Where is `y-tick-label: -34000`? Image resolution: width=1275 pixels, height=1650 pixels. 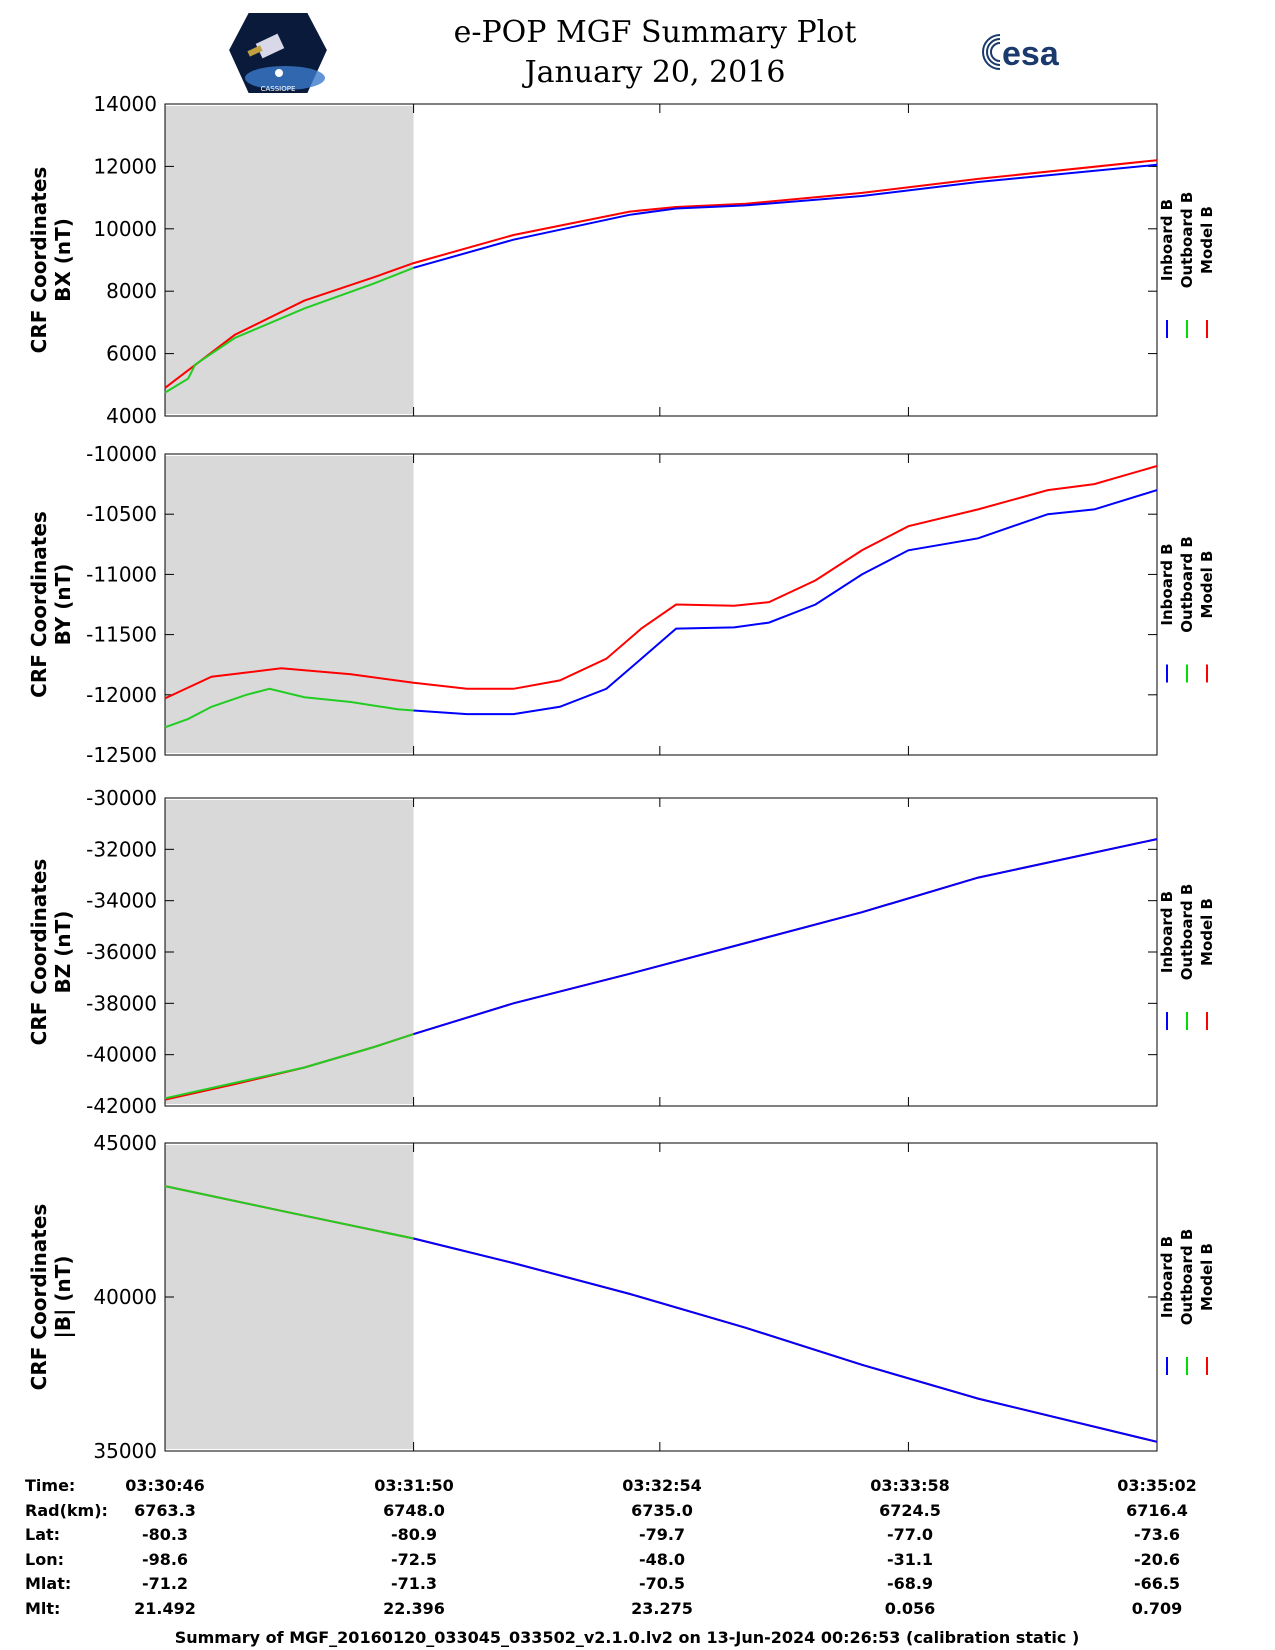
y-tick-label: -34000 is located at coordinates (121, 901).